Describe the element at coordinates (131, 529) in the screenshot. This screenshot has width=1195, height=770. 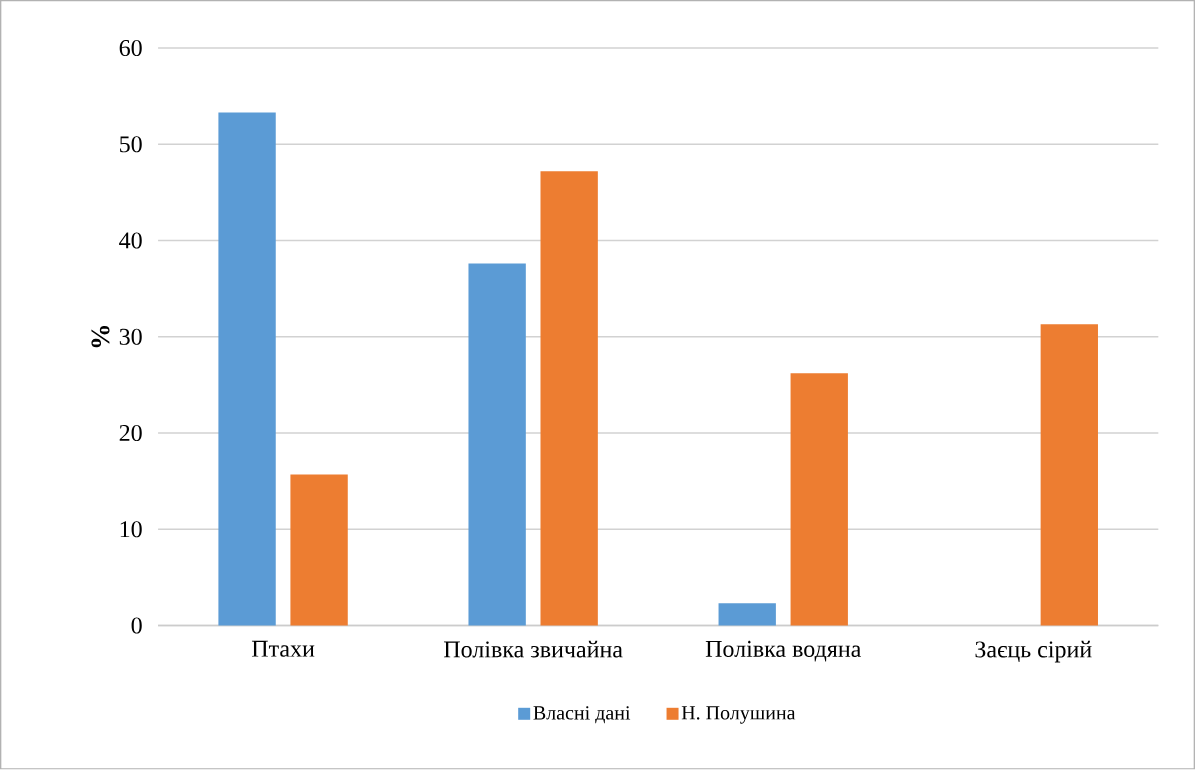
I see `y-tick-label: 10` at that location.